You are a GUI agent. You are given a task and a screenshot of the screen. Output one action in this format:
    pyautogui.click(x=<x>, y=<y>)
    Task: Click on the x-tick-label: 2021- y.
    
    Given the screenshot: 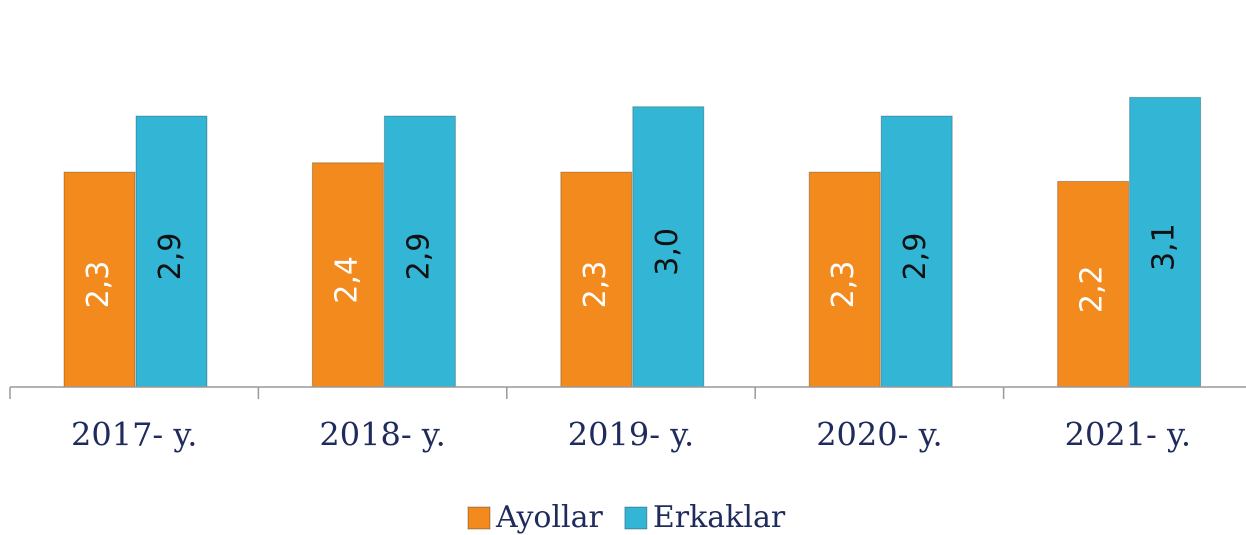 What is the action you would take?
    pyautogui.click(x=1128, y=435)
    